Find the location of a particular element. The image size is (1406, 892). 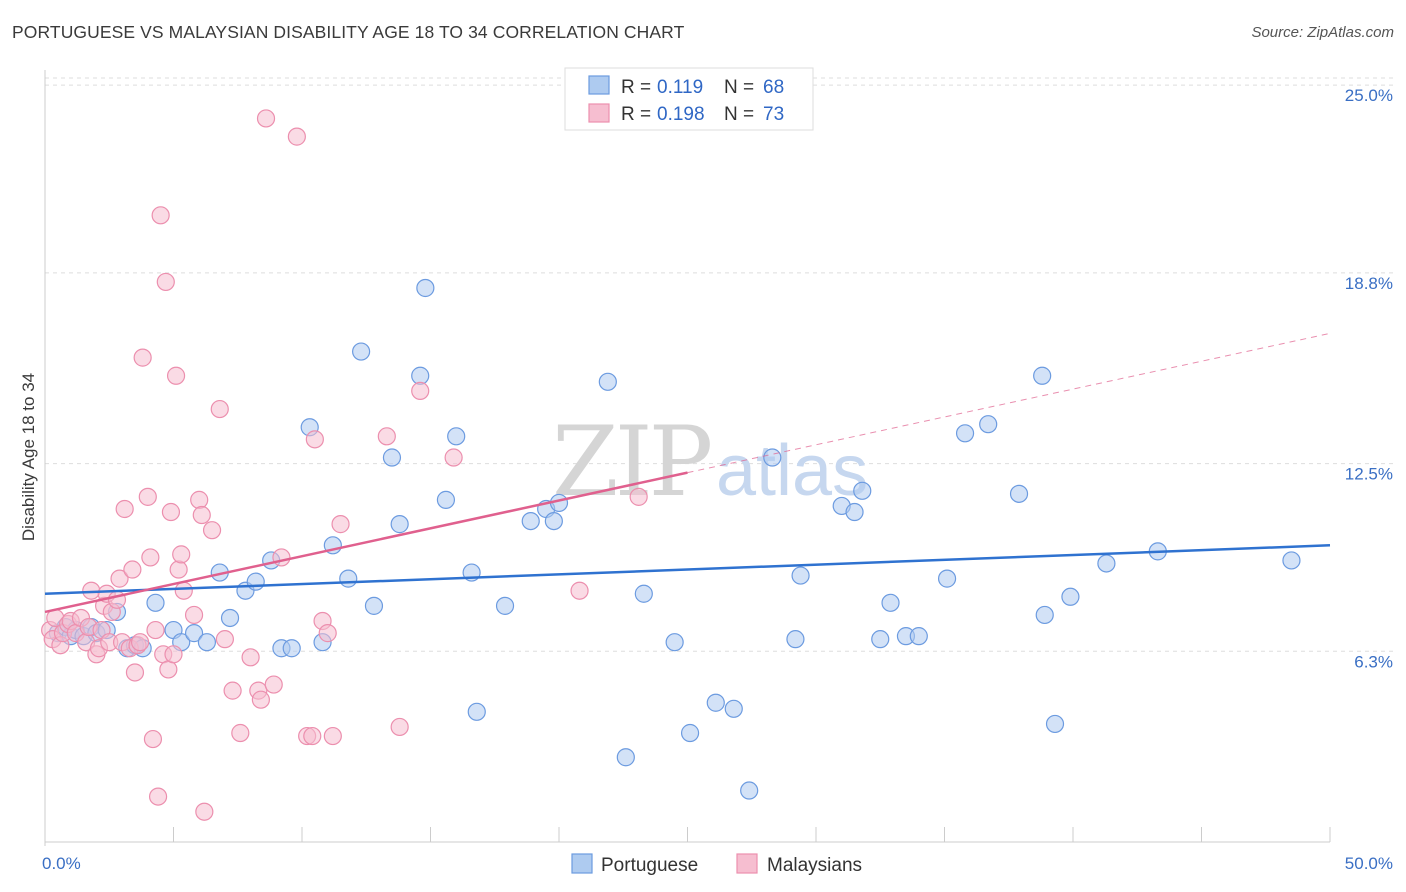

source-label: Source: ZipAtlas.com is located at coordinates (1322, 32).